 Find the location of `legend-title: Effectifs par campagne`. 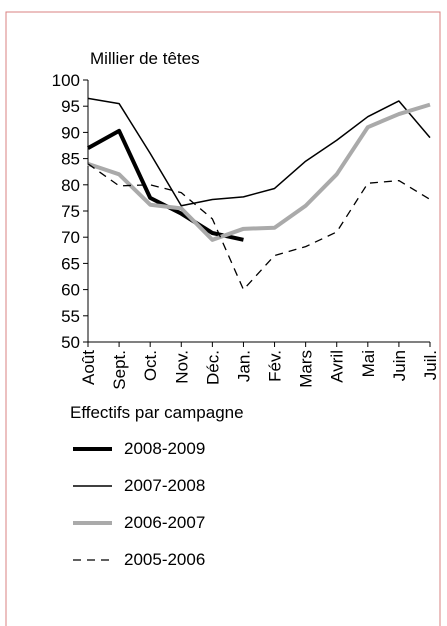

legend-title: Effectifs par campagne is located at coordinates (157, 412).